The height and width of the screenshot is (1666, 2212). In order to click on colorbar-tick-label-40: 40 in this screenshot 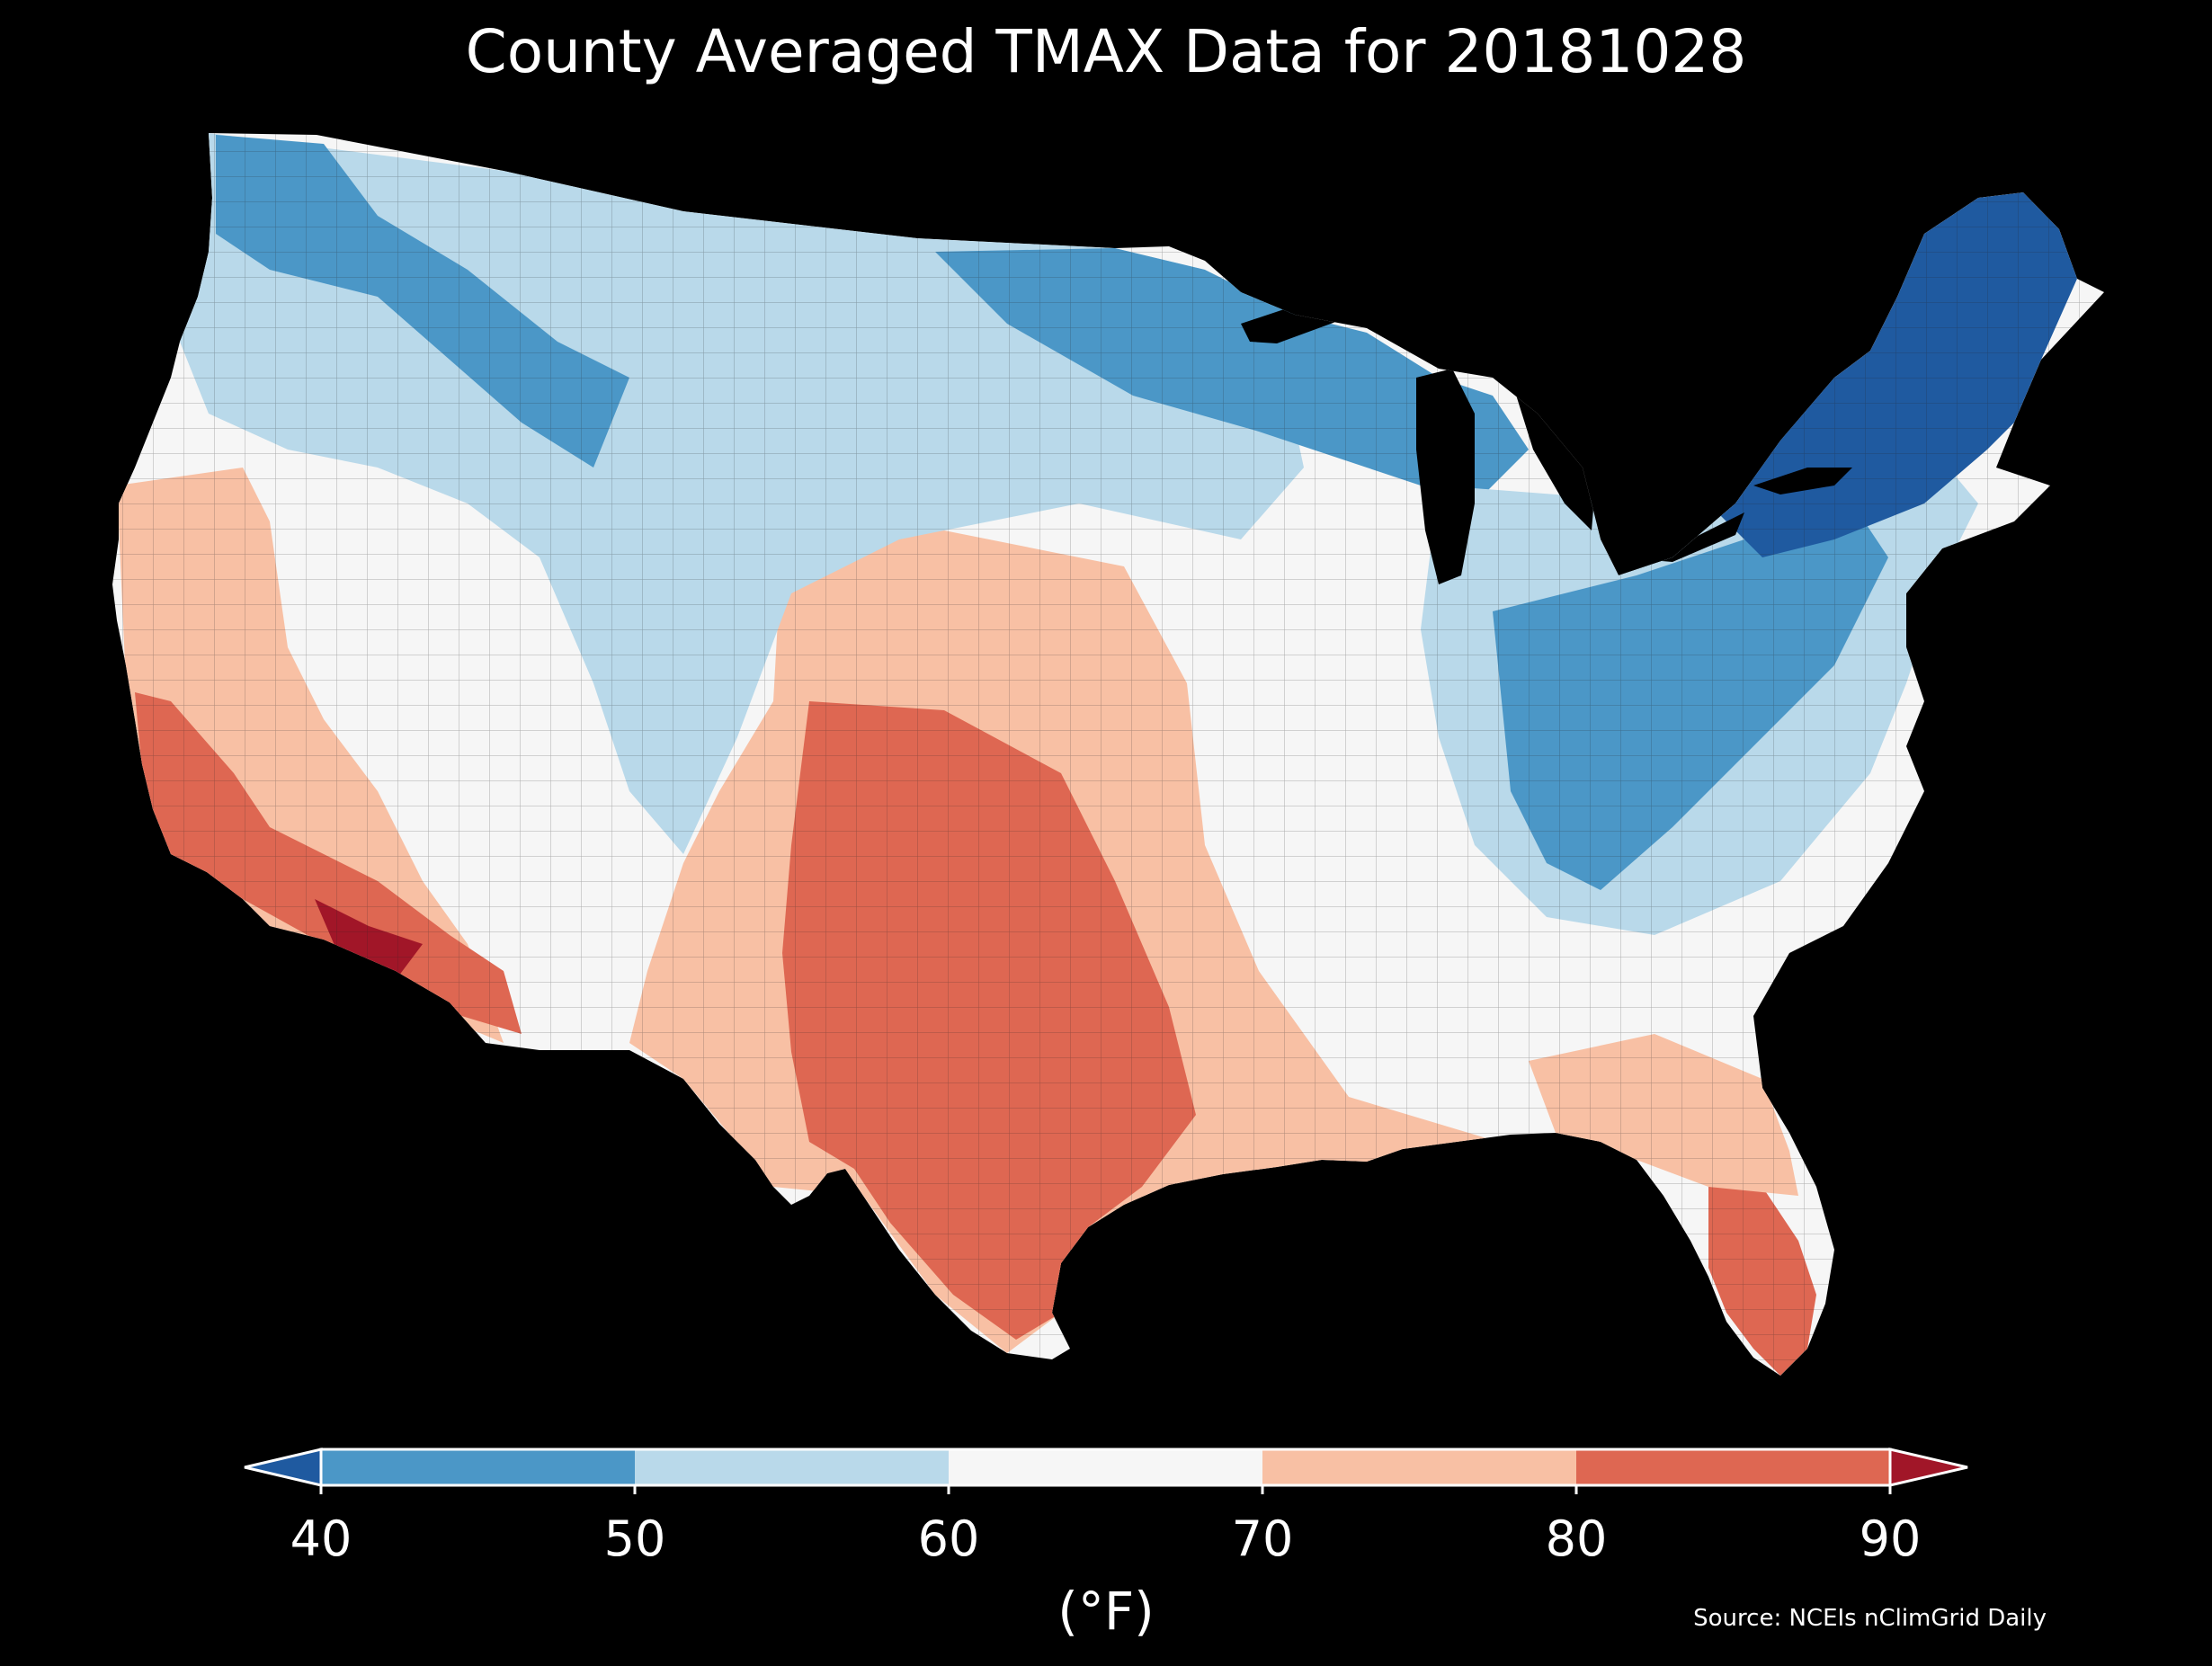, I will do `click(321, 1538)`.